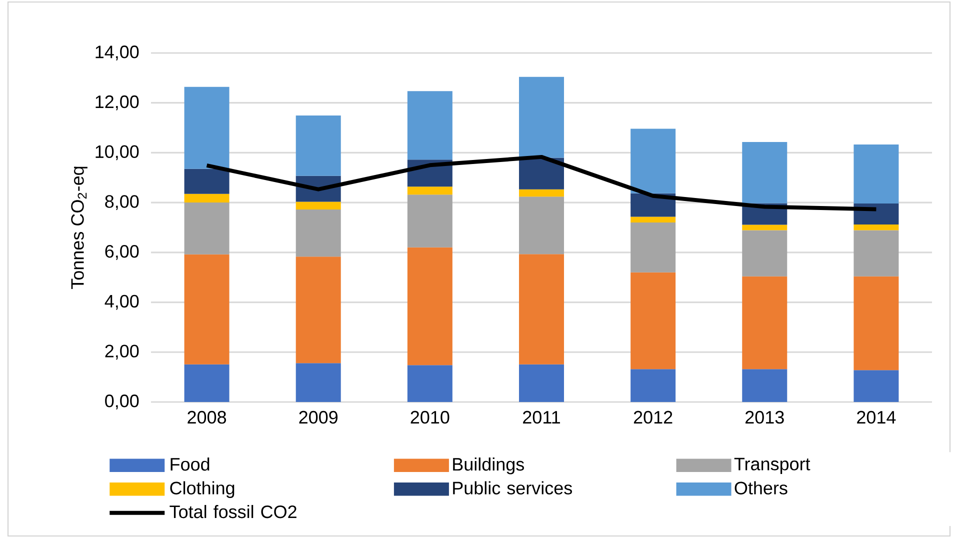  I want to click on legend-label: Public services, so click(512, 487).